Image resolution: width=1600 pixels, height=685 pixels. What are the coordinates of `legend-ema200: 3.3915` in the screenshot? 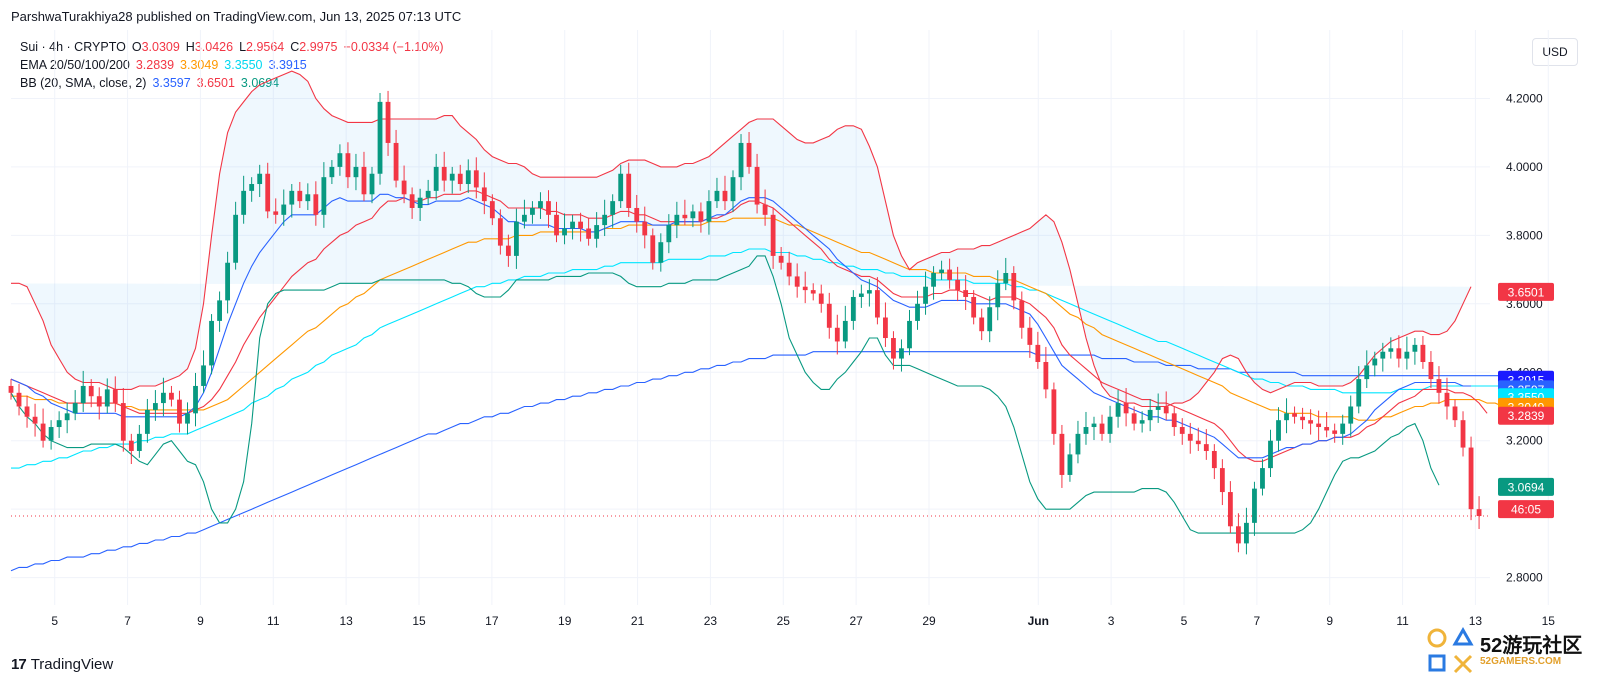 It's located at (287, 65).